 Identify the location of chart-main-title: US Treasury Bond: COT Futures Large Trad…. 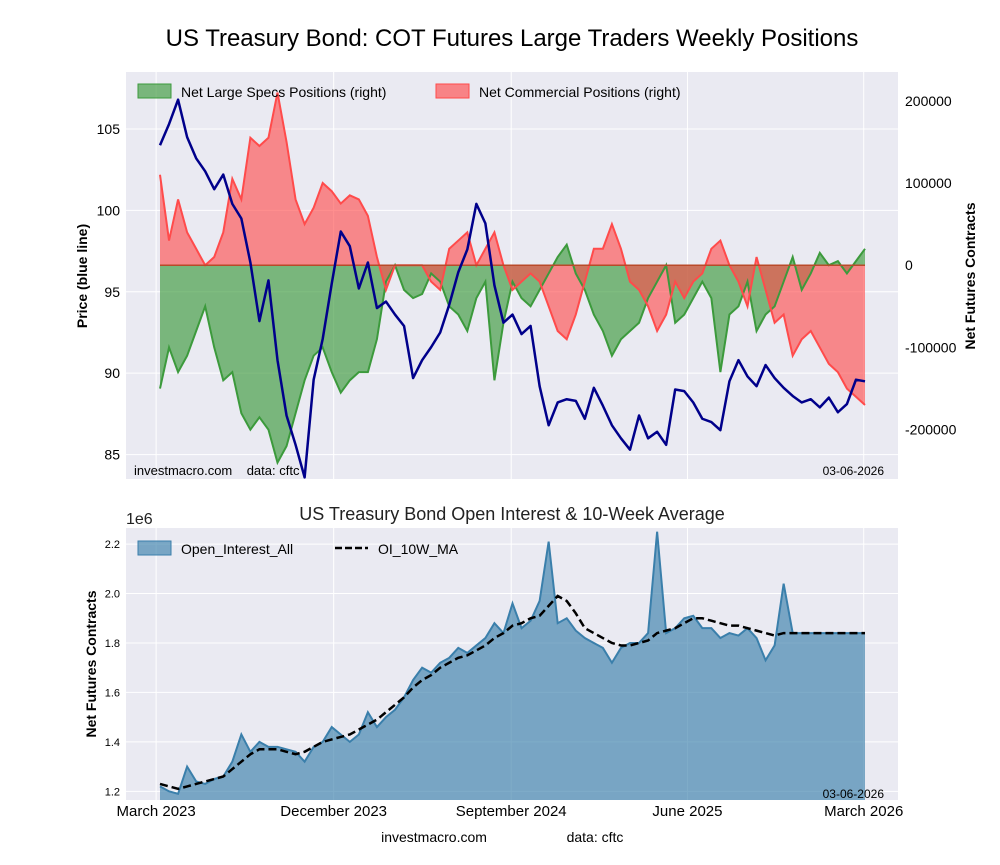
(512, 38).